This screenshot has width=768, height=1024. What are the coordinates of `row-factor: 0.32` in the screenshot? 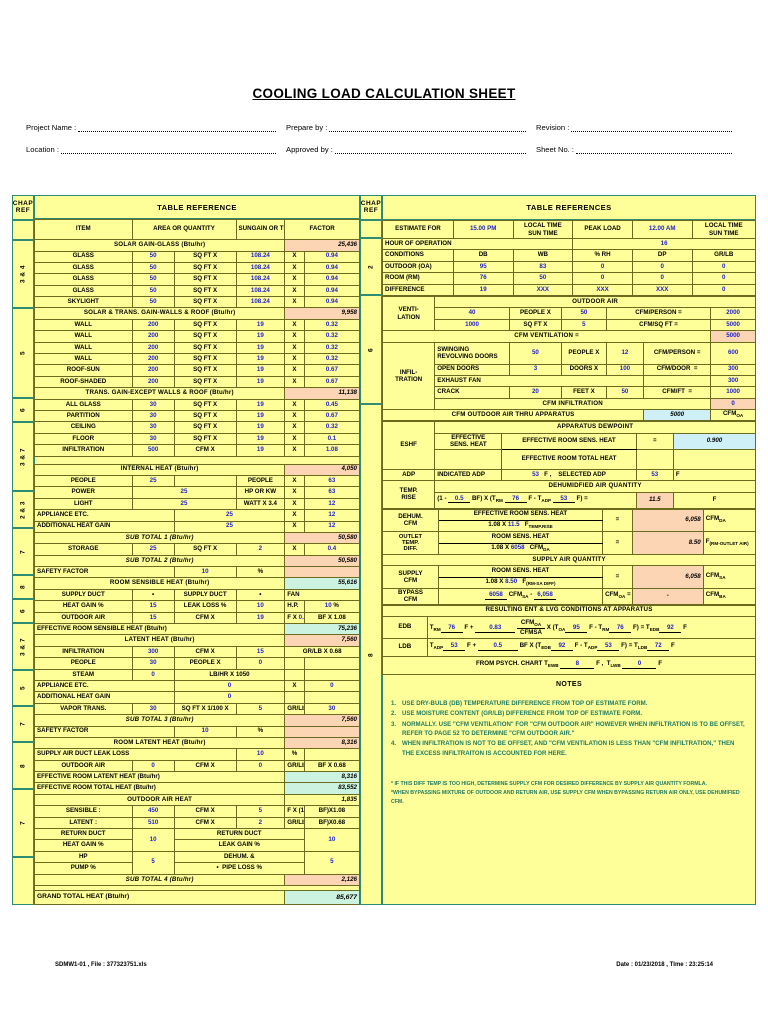 It's located at (332, 336).